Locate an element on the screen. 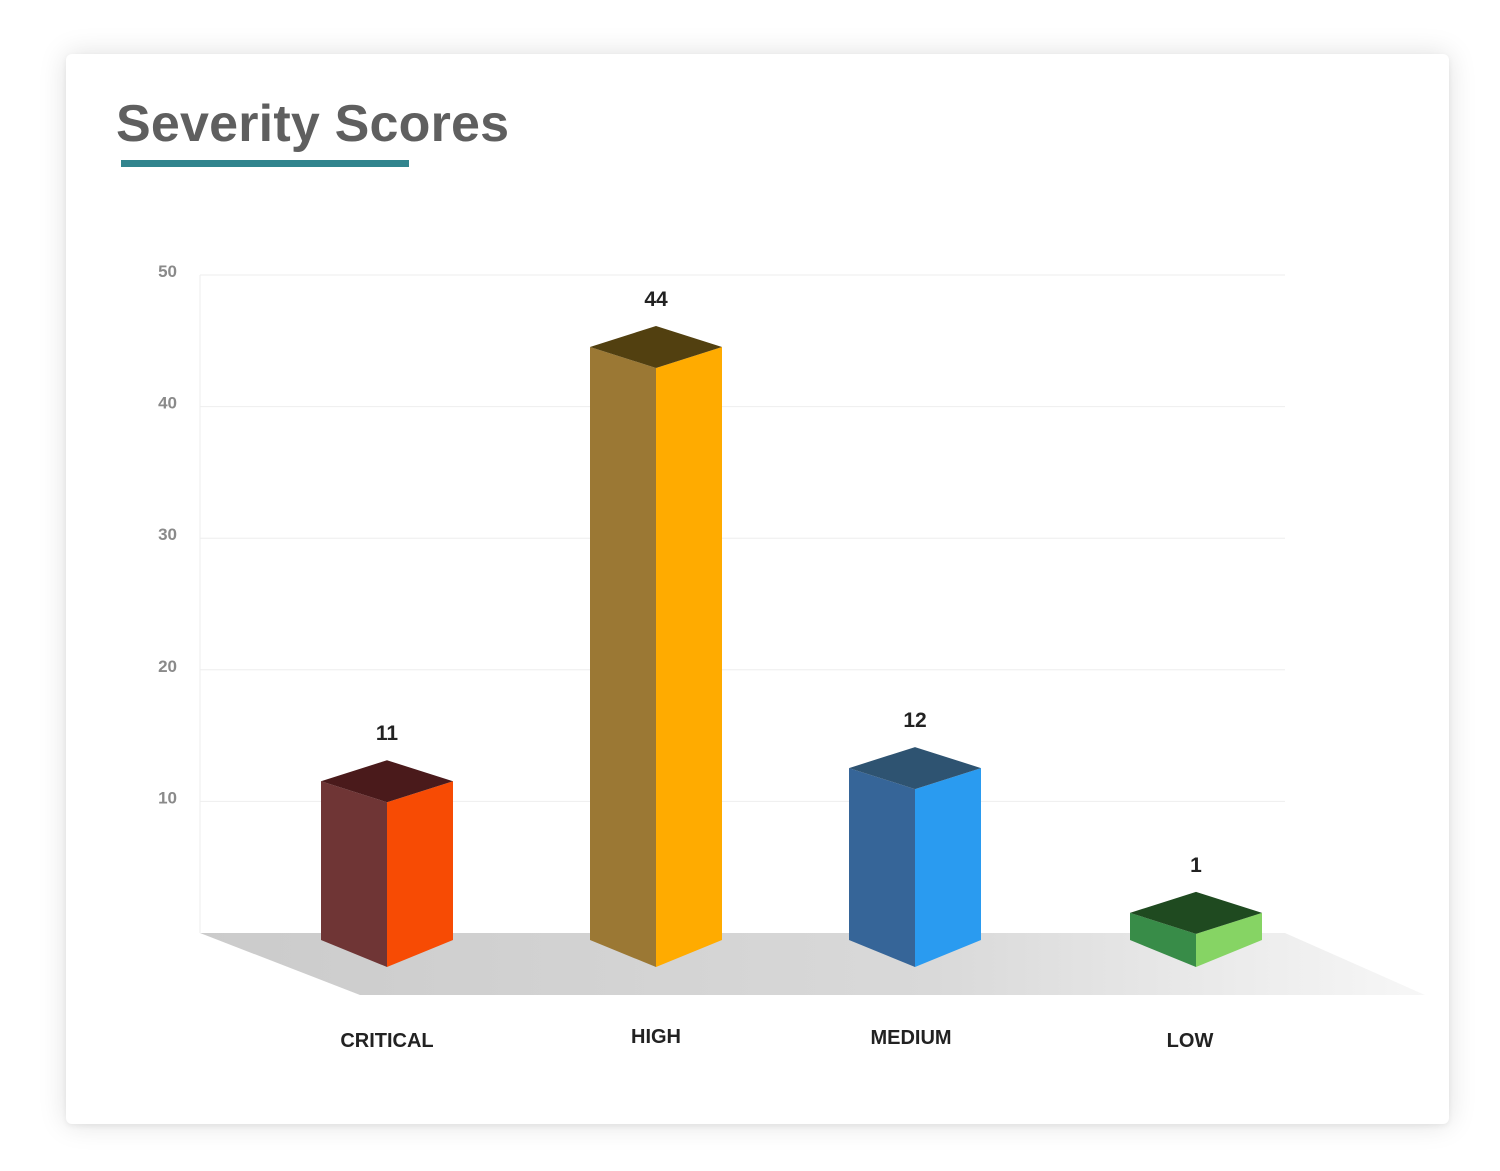 The height and width of the screenshot is (1171, 1500). bar-medium is located at coordinates (915, 857).